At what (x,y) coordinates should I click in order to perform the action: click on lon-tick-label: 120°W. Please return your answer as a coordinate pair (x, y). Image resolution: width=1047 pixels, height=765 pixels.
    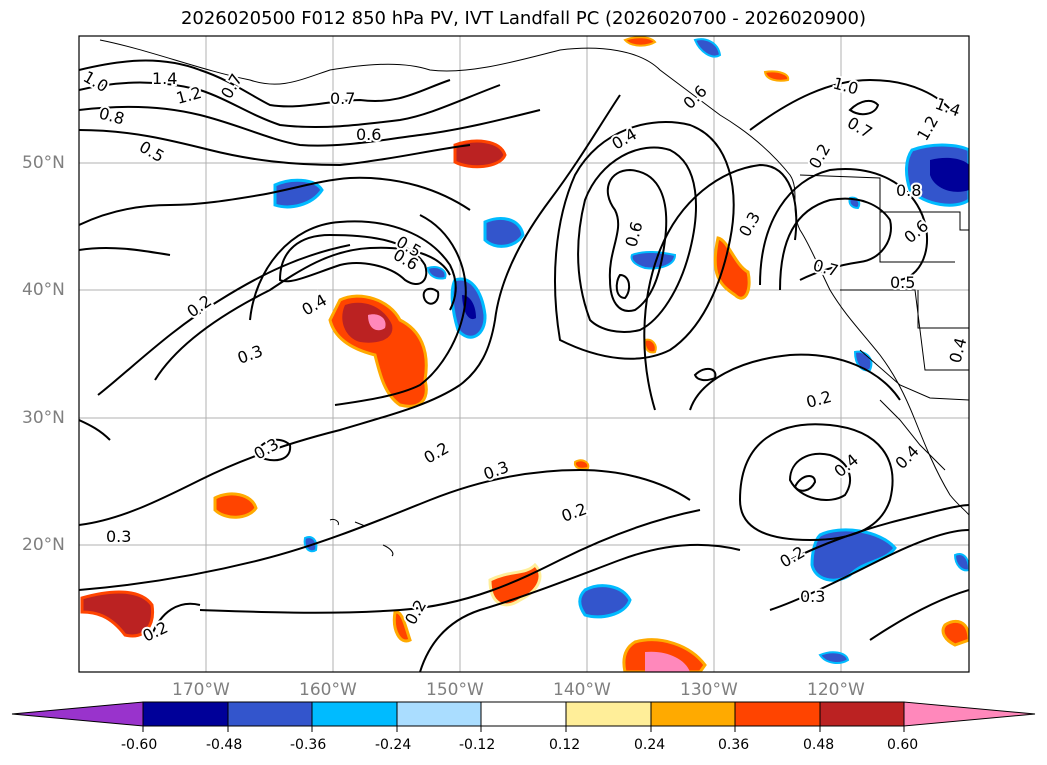
    Looking at the image, I should click on (836, 690).